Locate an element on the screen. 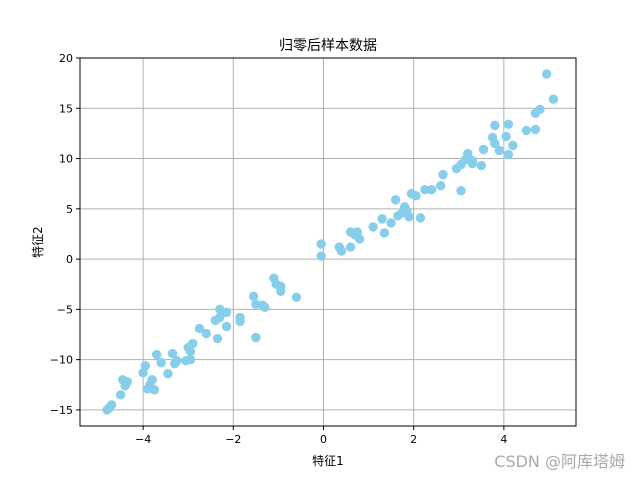  y-tick-label: 10 is located at coordinates (66, 159).